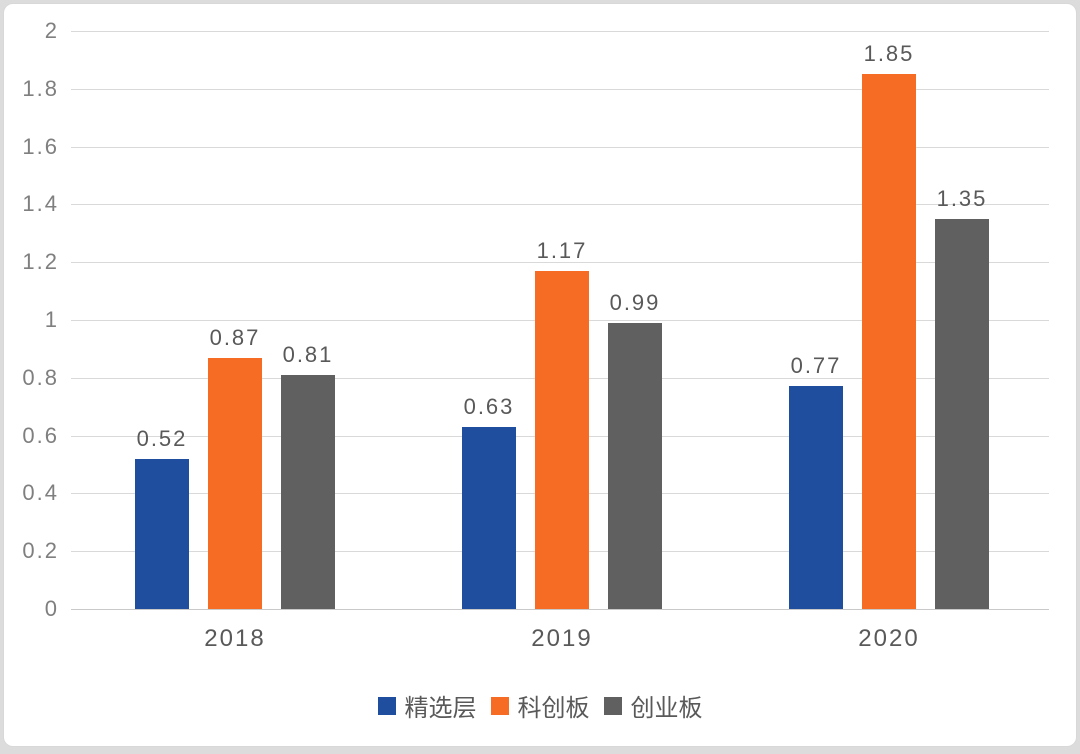  Describe the element at coordinates (40, 204) in the screenshot. I see `y-axis-tick-label: 1.4` at that location.